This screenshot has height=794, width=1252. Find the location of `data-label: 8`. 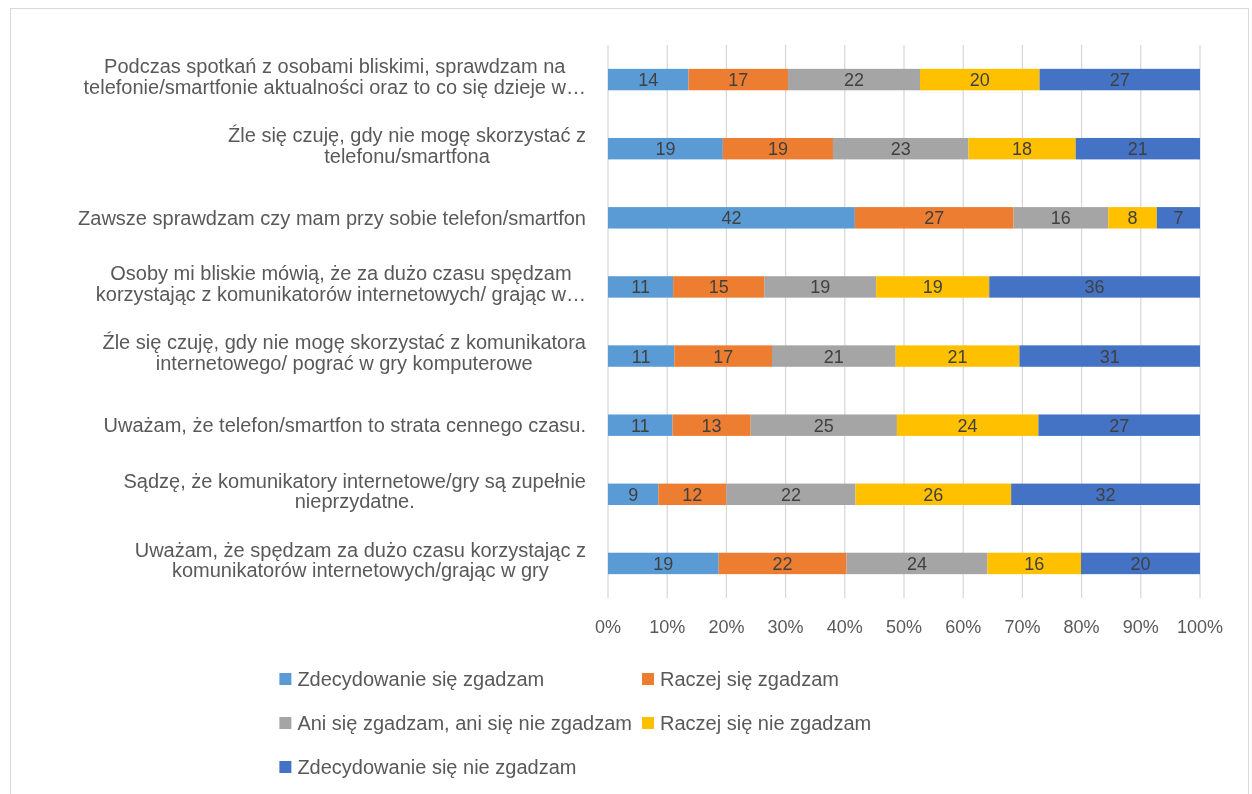

data-label: 8 is located at coordinates (1132, 218).